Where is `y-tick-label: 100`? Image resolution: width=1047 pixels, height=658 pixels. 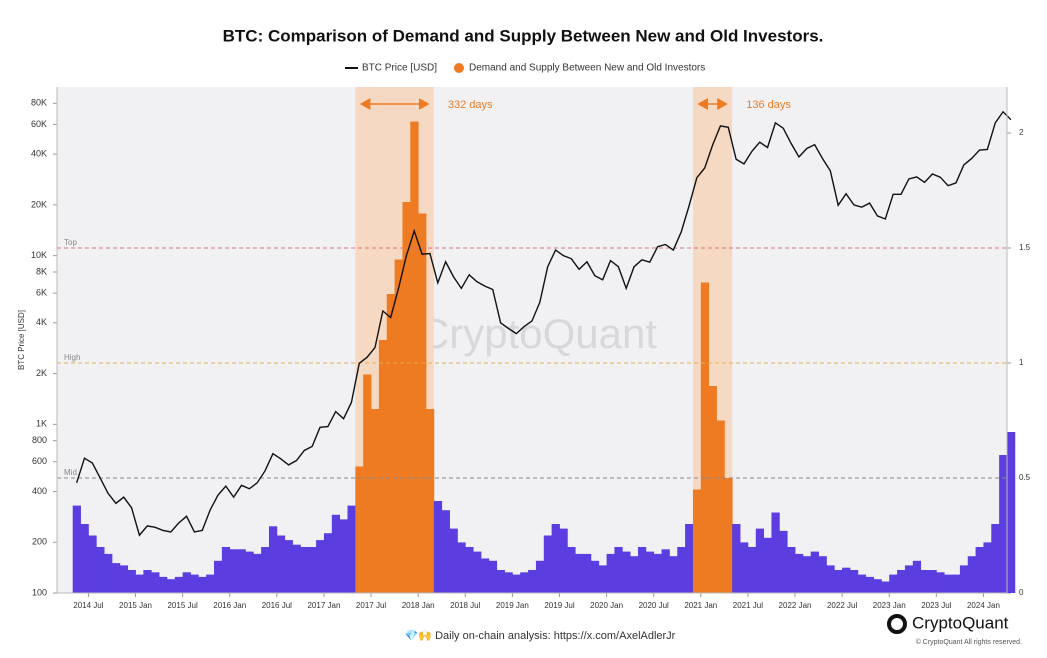 y-tick-label: 100 is located at coordinates (39, 592).